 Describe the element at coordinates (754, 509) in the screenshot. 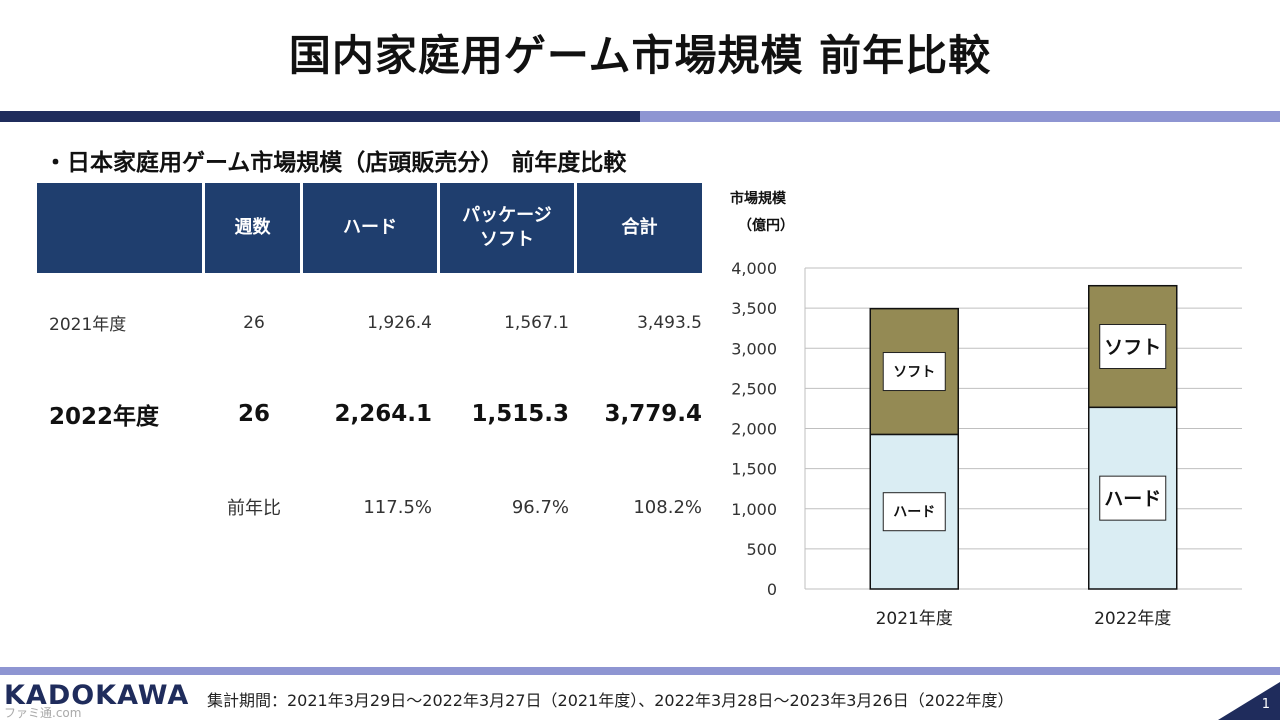

I see `y-tick-label: 1,000` at that location.